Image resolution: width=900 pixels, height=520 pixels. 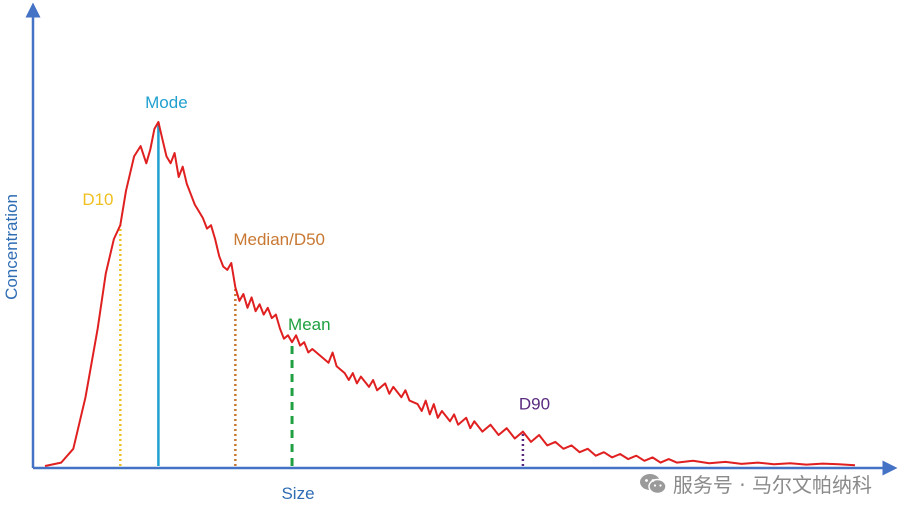 What do you see at coordinates (653, 483) in the screenshot?
I see `wechat-icon` at bounding box center [653, 483].